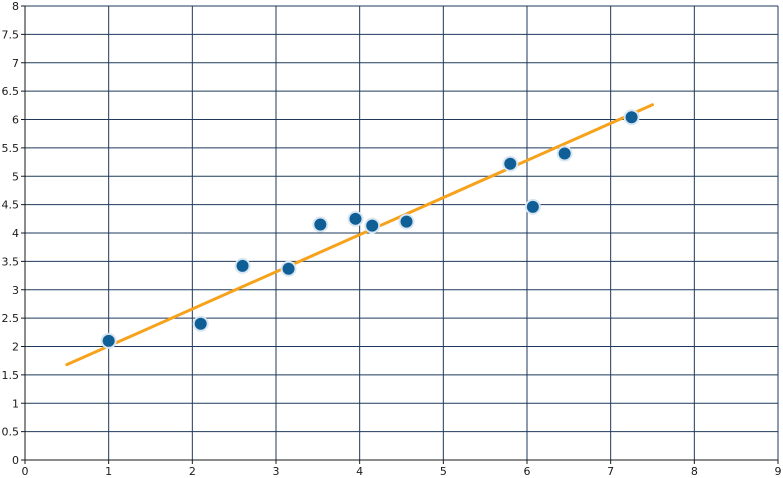 Image resolution: width=783 pixels, height=478 pixels. Describe the element at coordinates (108, 471) in the screenshot. I see `x-tick-label-1: 1` at that location.